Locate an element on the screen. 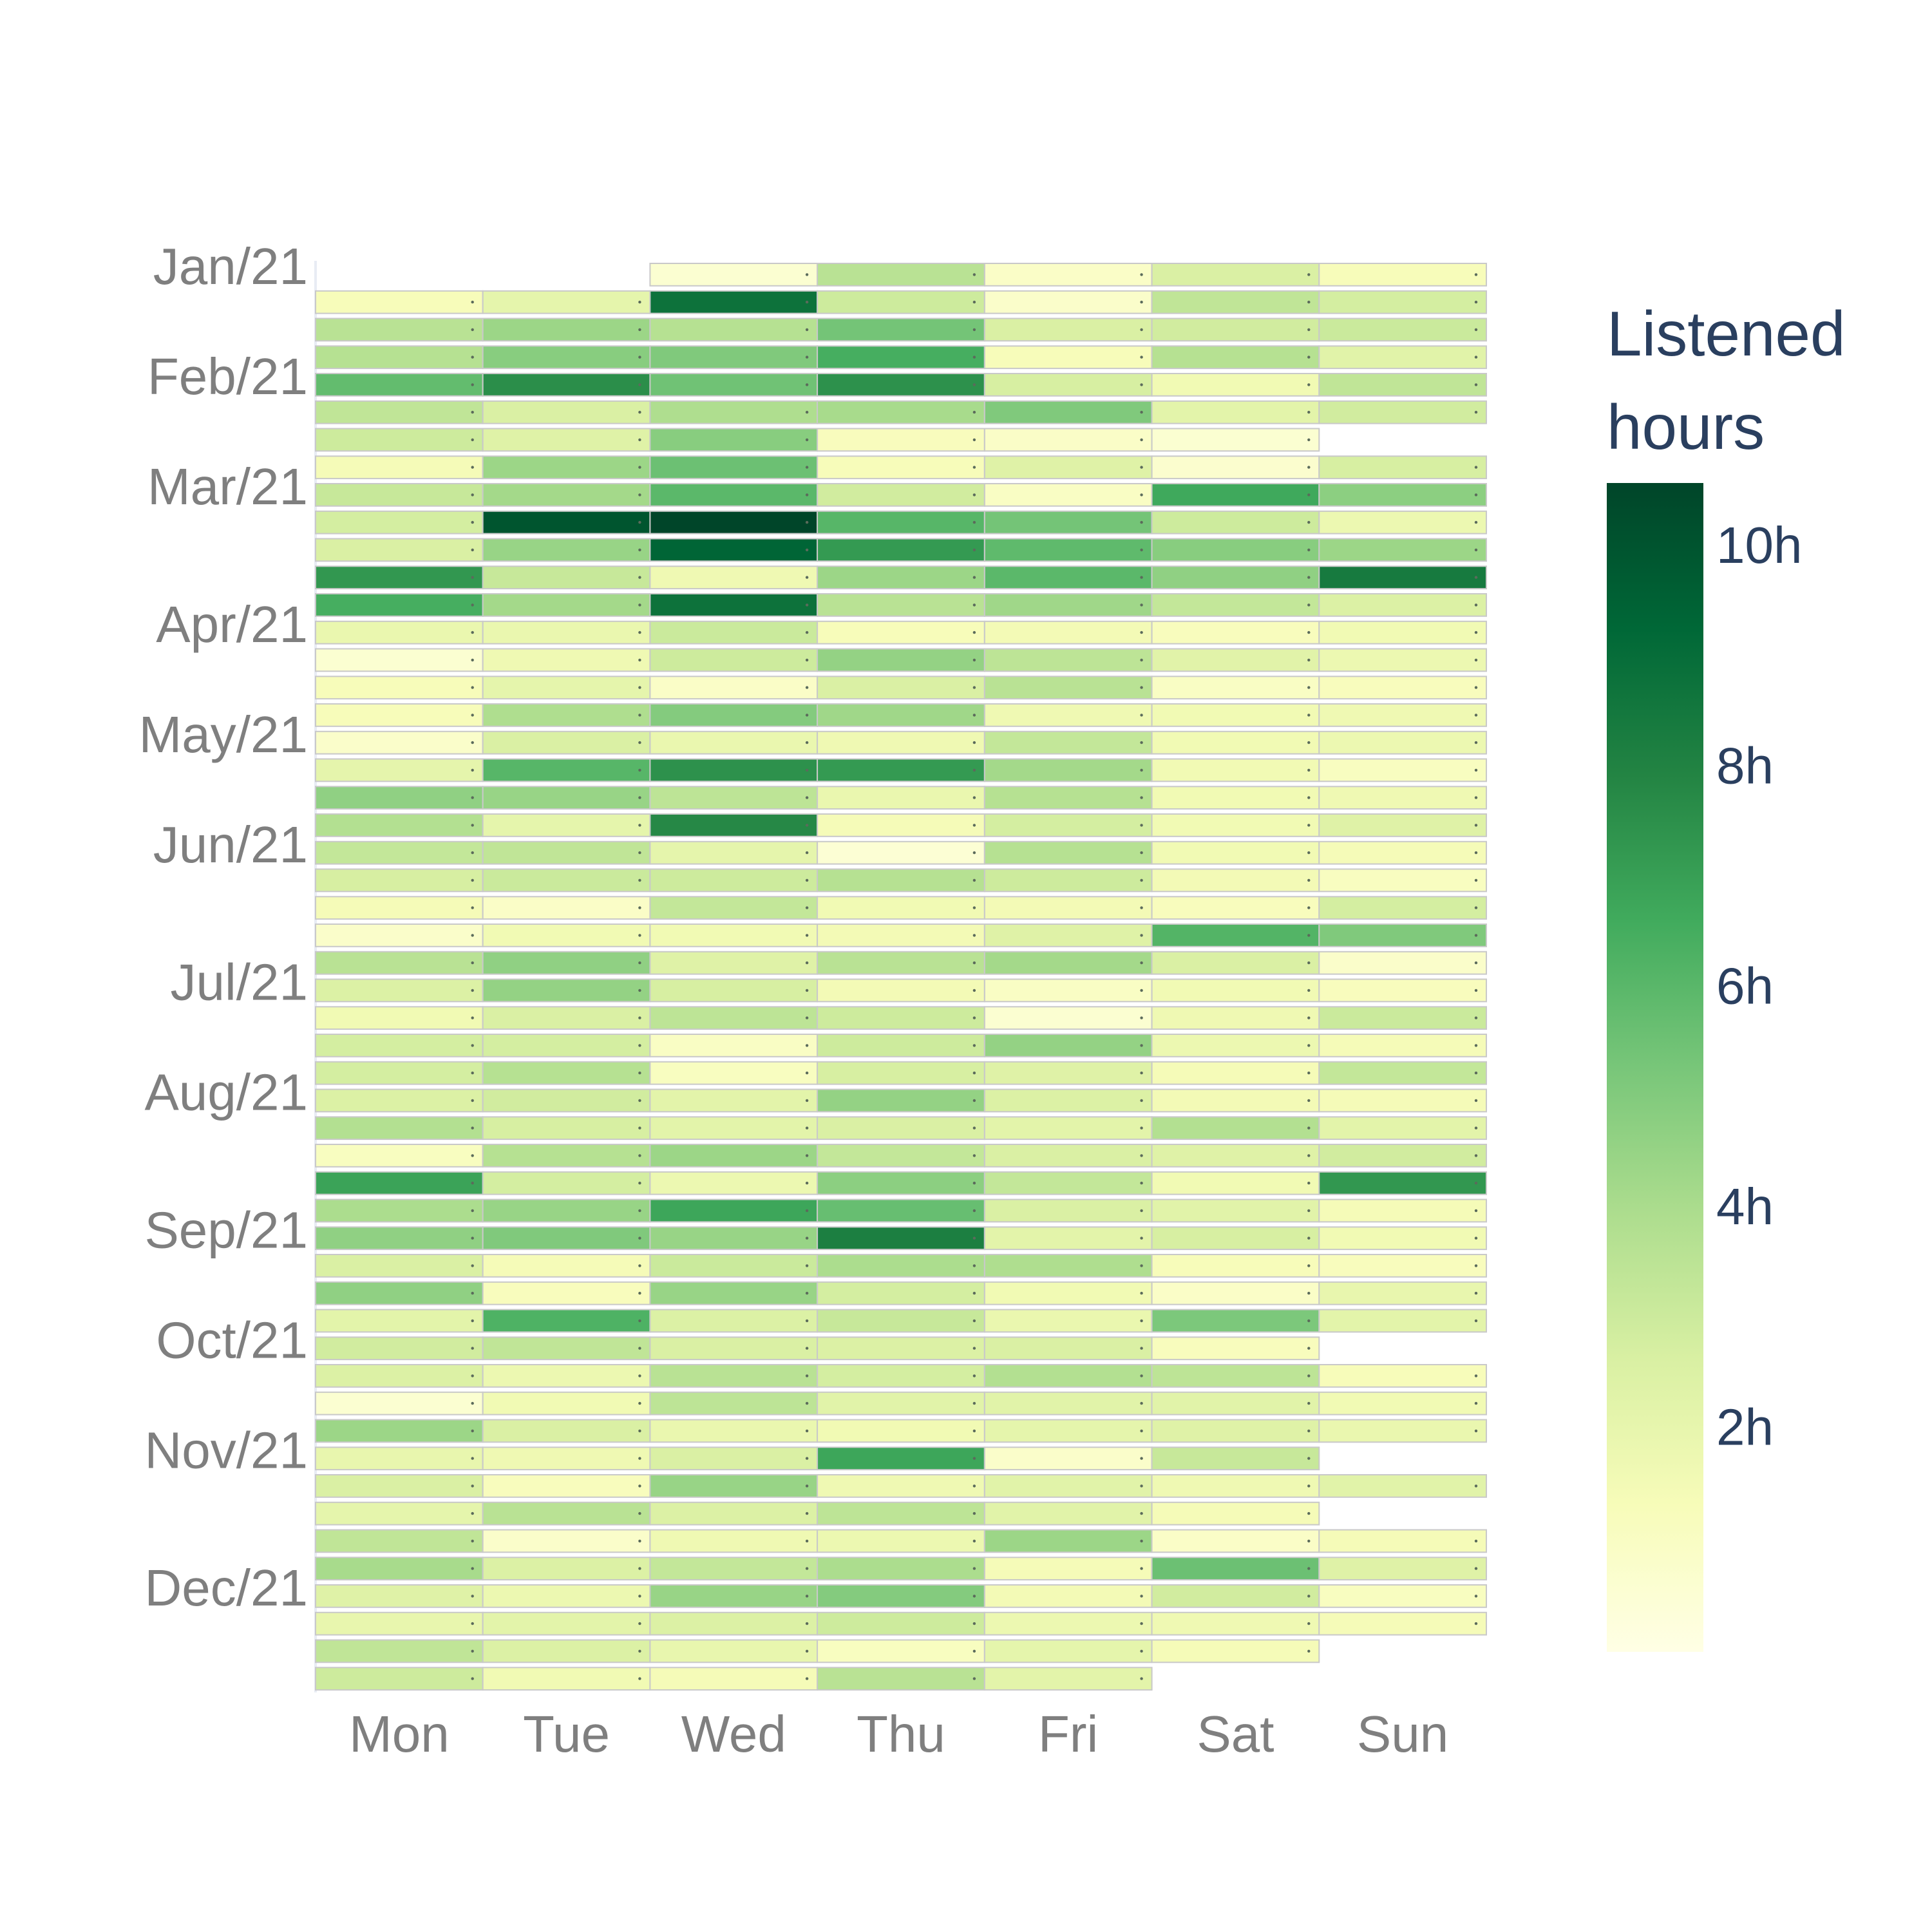  y-tick-label: Jun/21 is located at coordinates (231, 845).